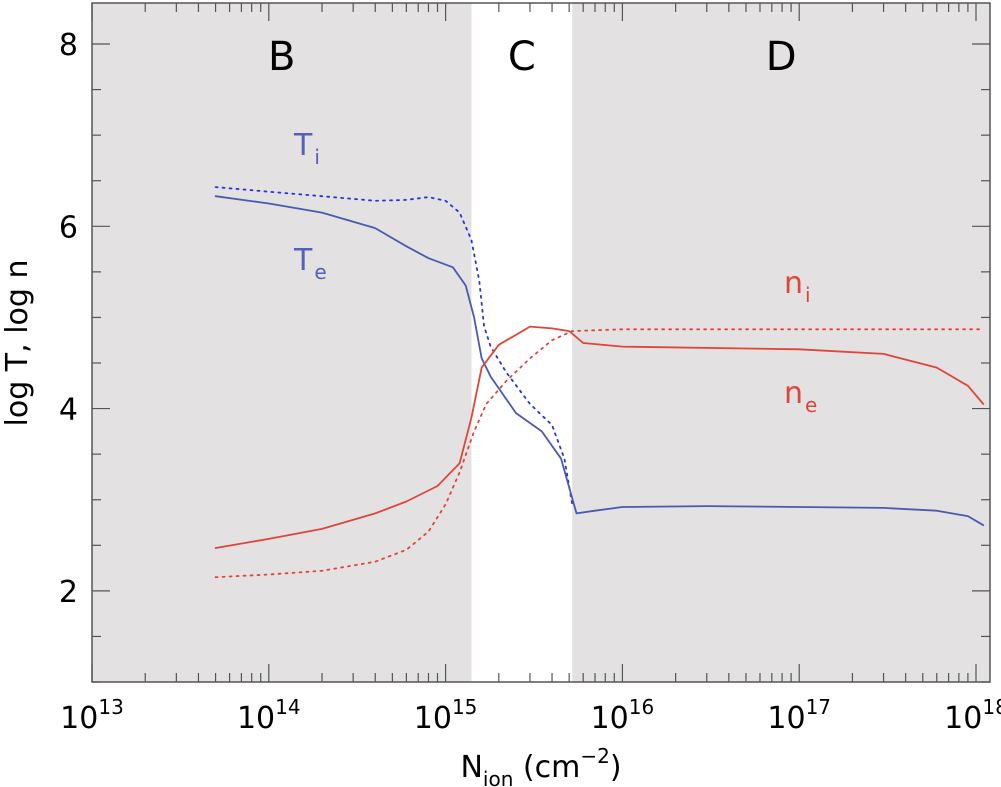 Image resolution: width=1001 pixels, height=787 pixels. Describe the element at coordinates (17, 343) in the screenshot. I see `y-axis-label: log T, log n` at that location.